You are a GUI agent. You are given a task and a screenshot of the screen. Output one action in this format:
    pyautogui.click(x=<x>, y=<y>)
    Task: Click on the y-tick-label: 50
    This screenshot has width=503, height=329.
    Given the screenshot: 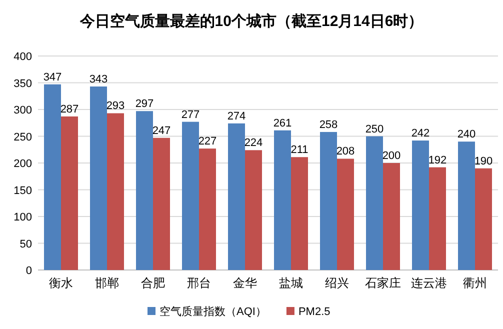 What is the action you would take?
    pyautogui.click(x=26, y=244)
    